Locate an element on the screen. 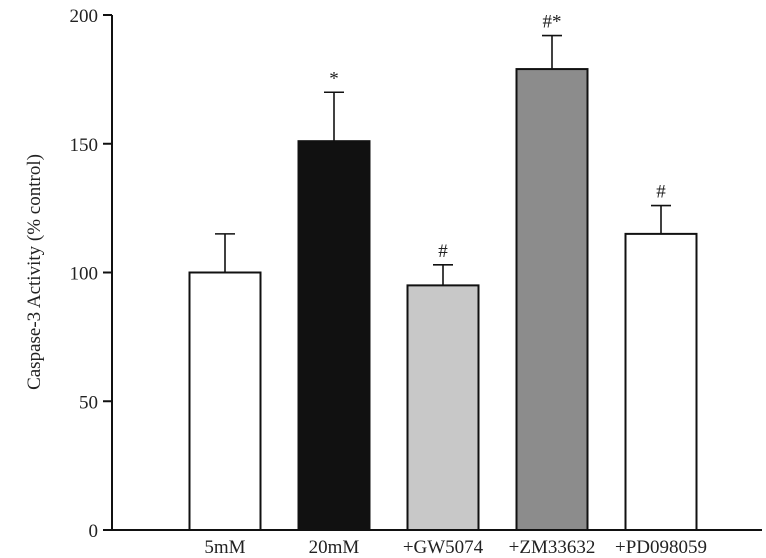 The image size is (766, 558). x-tick-label-3: +ZM33632 is located at coordinates (552, 547).